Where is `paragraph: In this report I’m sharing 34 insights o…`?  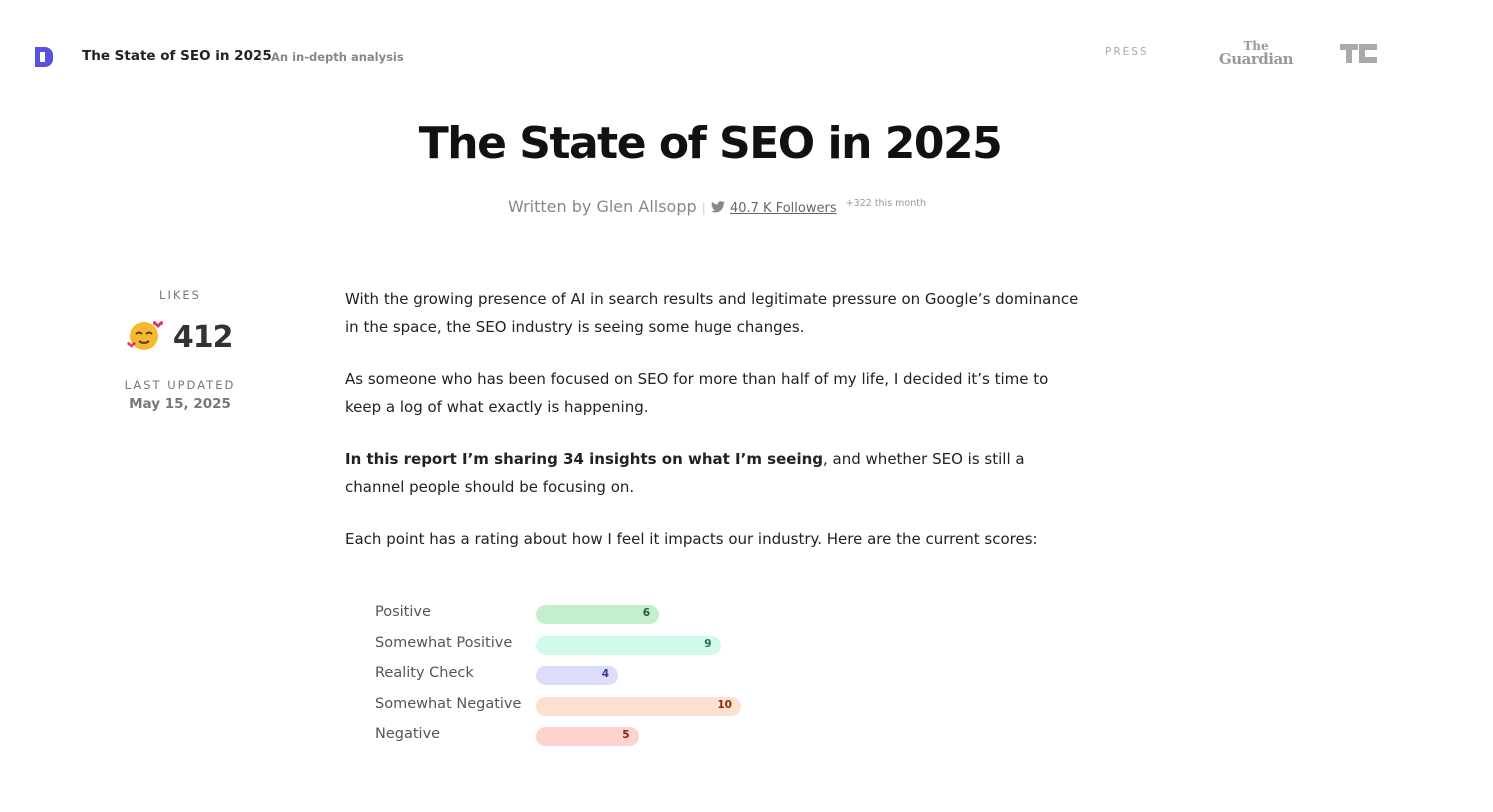 paragraph: In this report I’m sharing 34 insights o… is located at coordinates (715, 473).